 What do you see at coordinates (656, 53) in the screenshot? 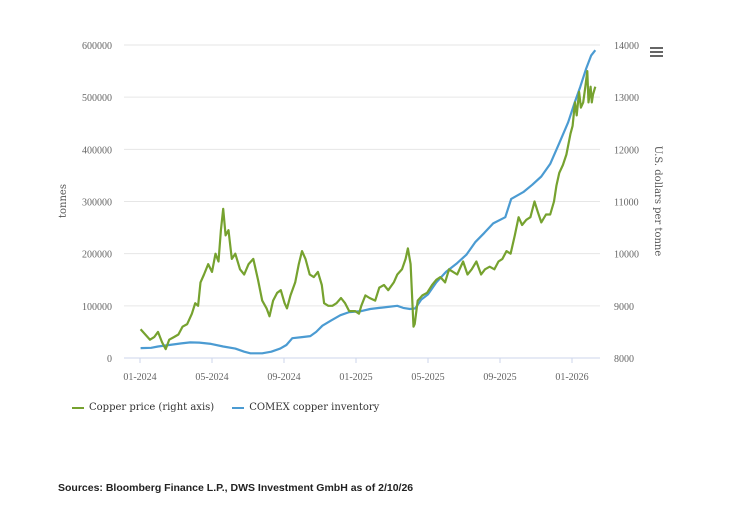
I see `hamburger-menu-icon` at bounding box center [656, 53].